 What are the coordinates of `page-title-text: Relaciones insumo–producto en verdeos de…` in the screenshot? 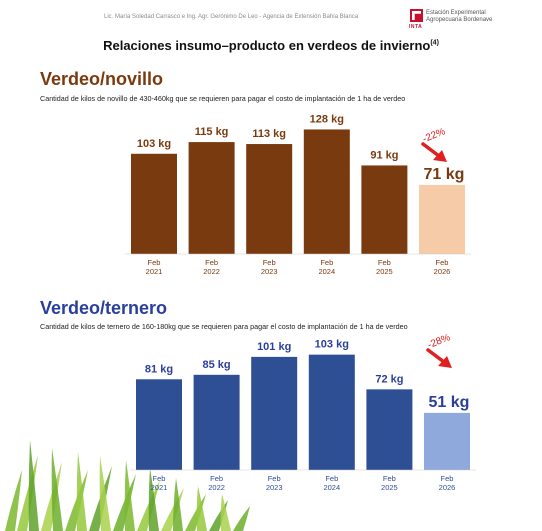 It's located at (267, 45).